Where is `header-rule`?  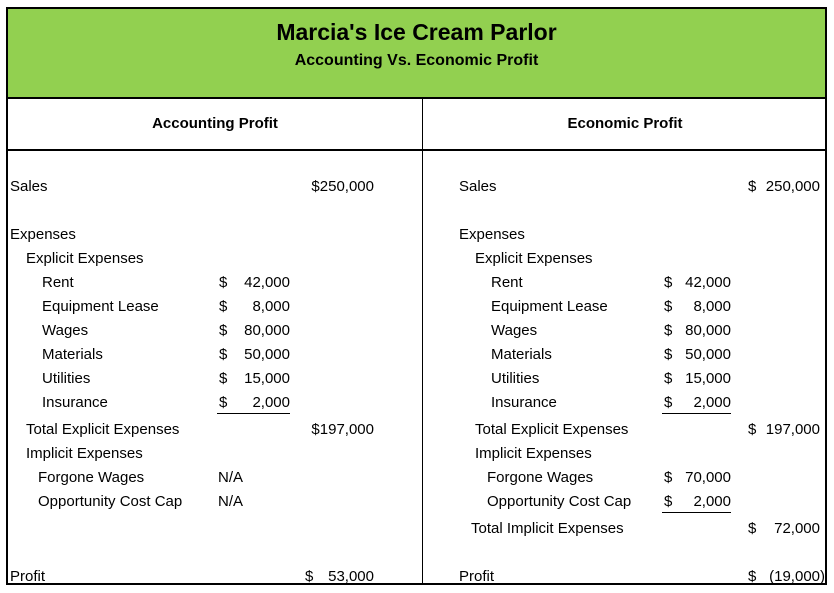 header-rule is located at coordinates (416, 150).